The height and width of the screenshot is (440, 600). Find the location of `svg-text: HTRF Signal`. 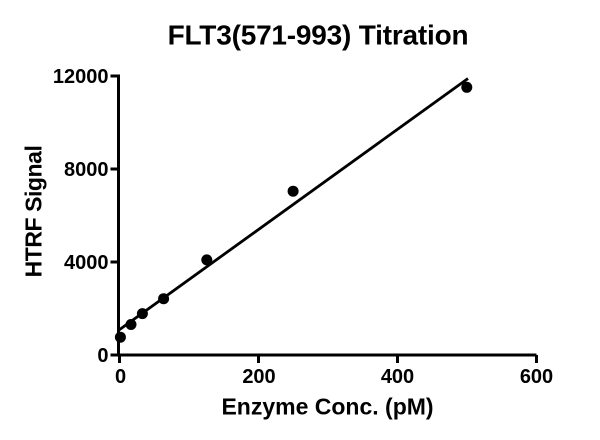

svg-text: HTRF Signal is located at coordinates (34, 212).